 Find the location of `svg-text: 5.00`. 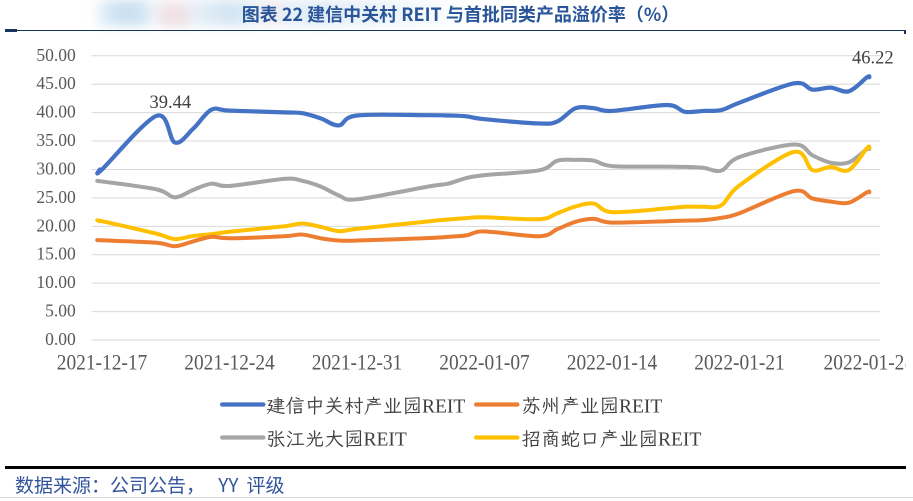

svg-text: 5.00 is located at coordinates (60, 311).